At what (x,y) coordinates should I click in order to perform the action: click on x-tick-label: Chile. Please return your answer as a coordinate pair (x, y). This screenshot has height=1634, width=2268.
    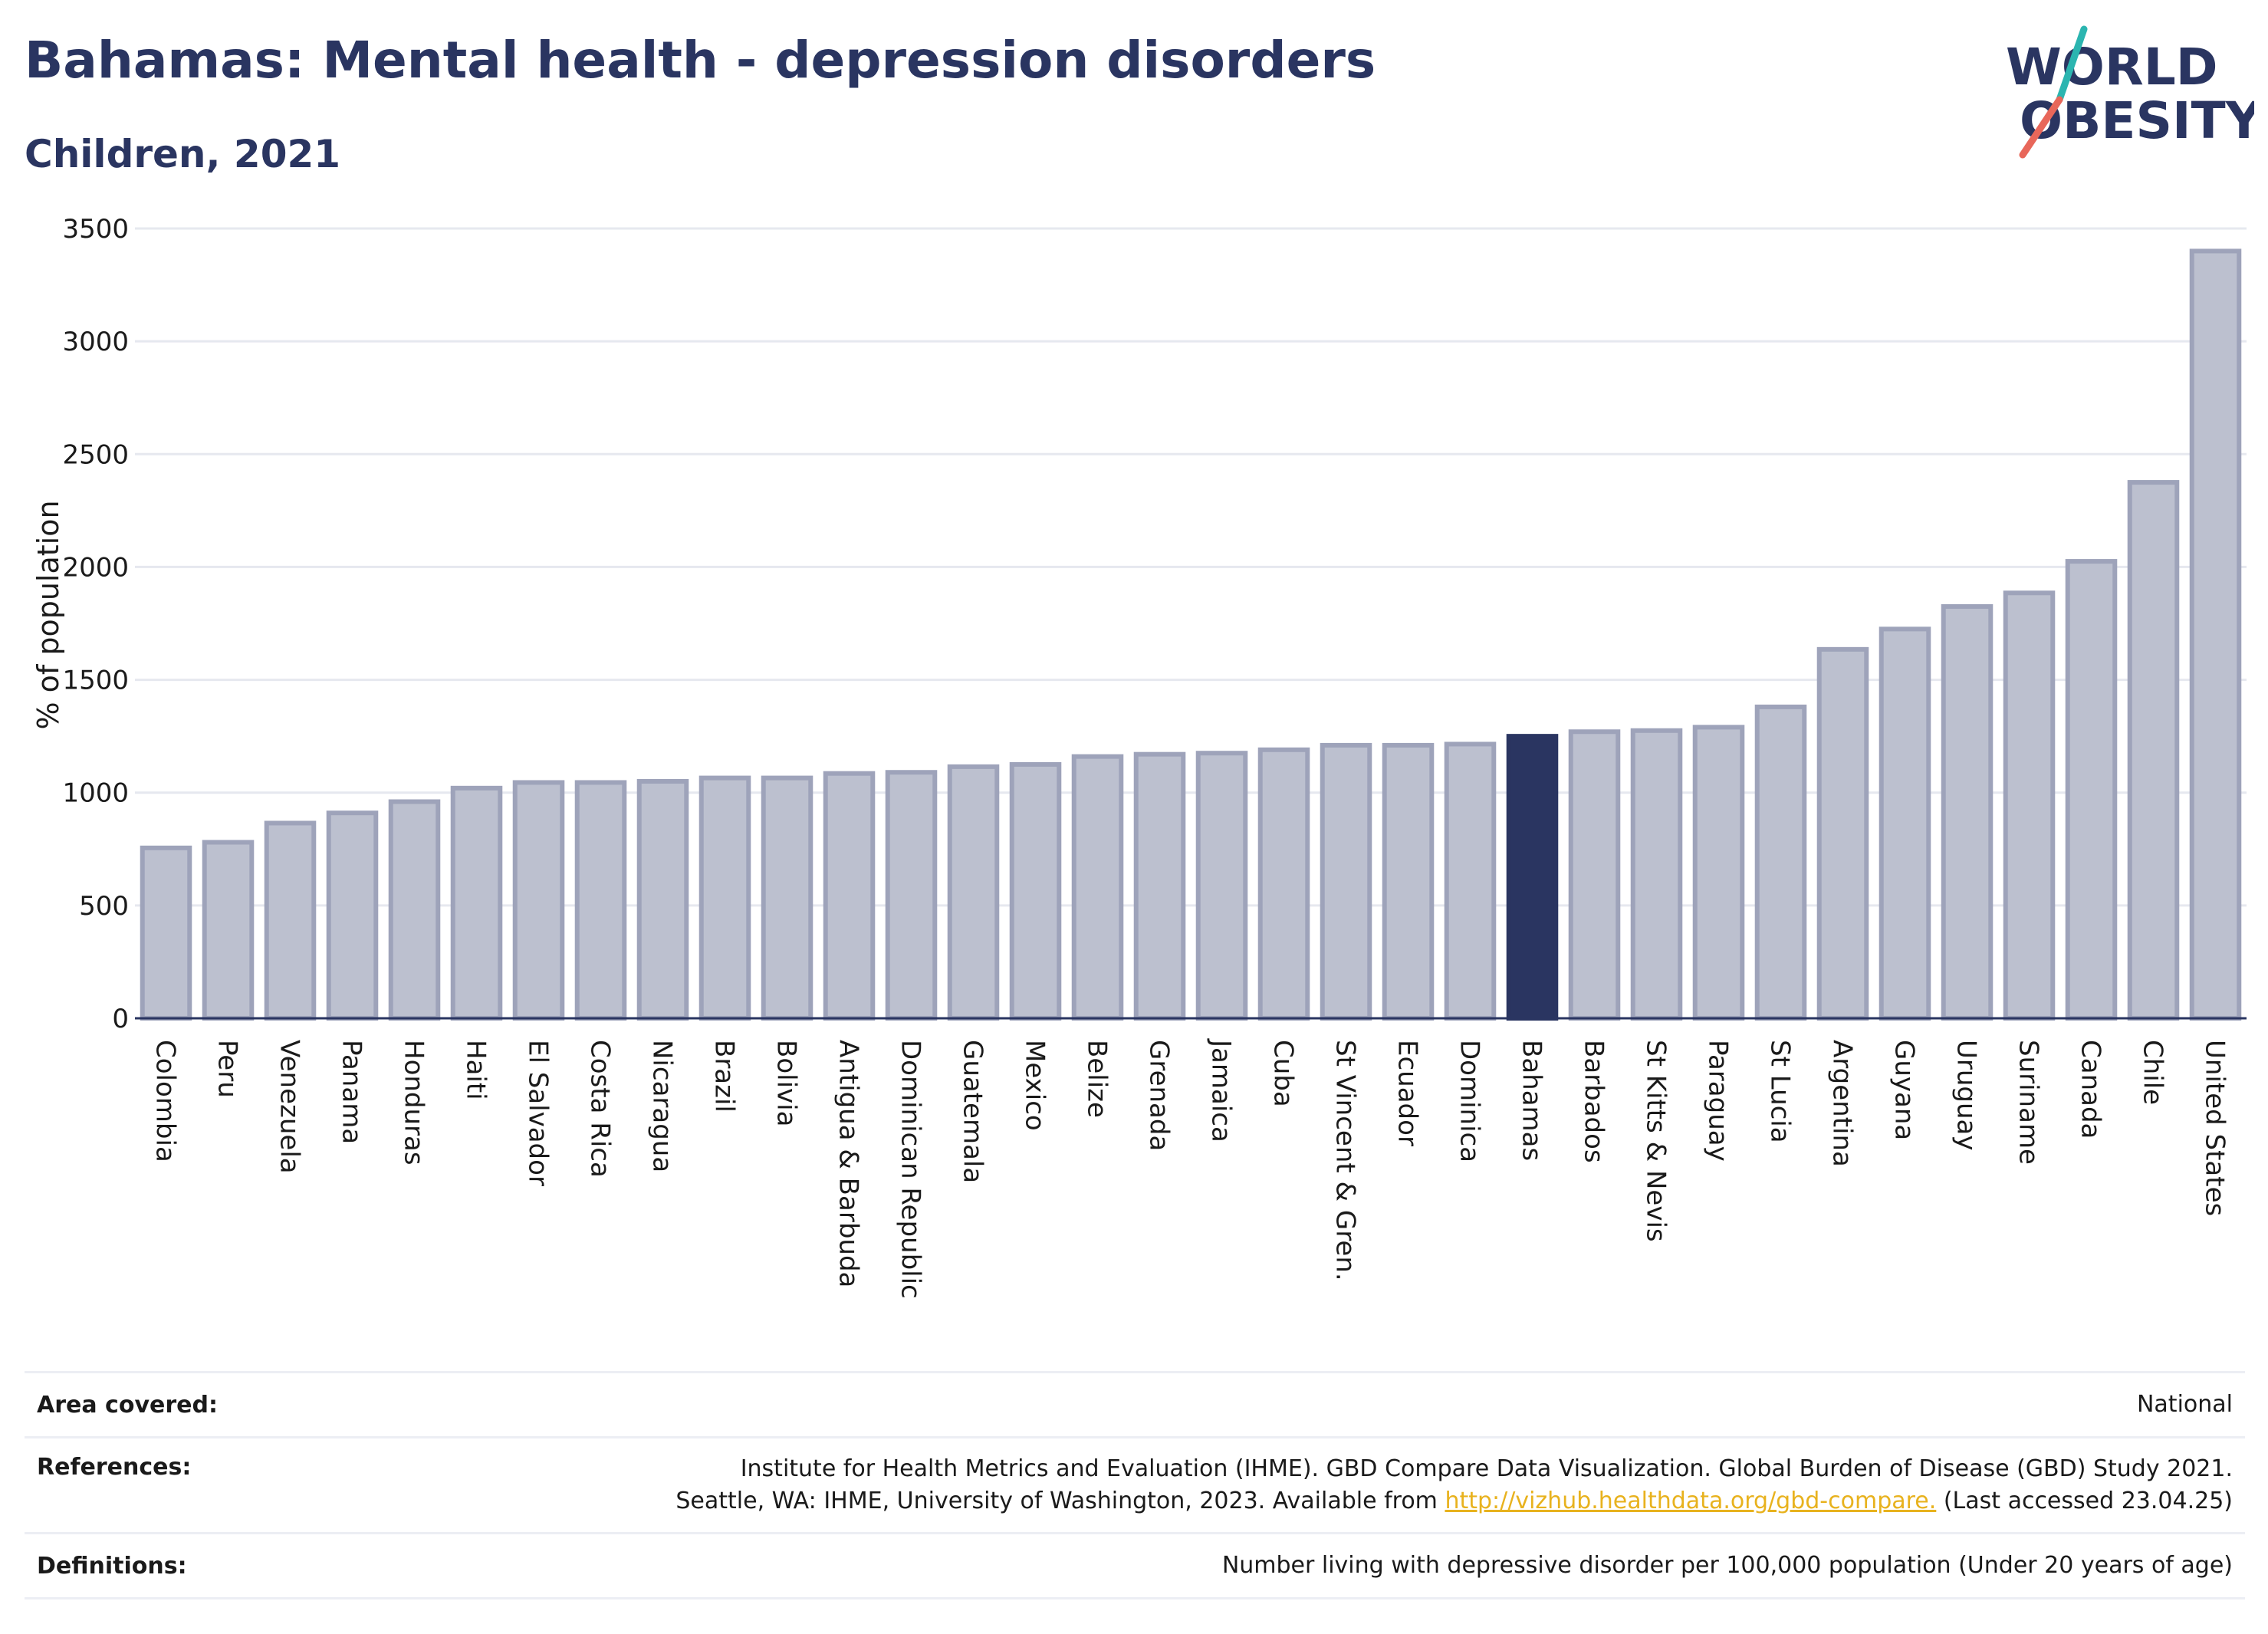
    Looking at the image, I should click on (2153, 1072).